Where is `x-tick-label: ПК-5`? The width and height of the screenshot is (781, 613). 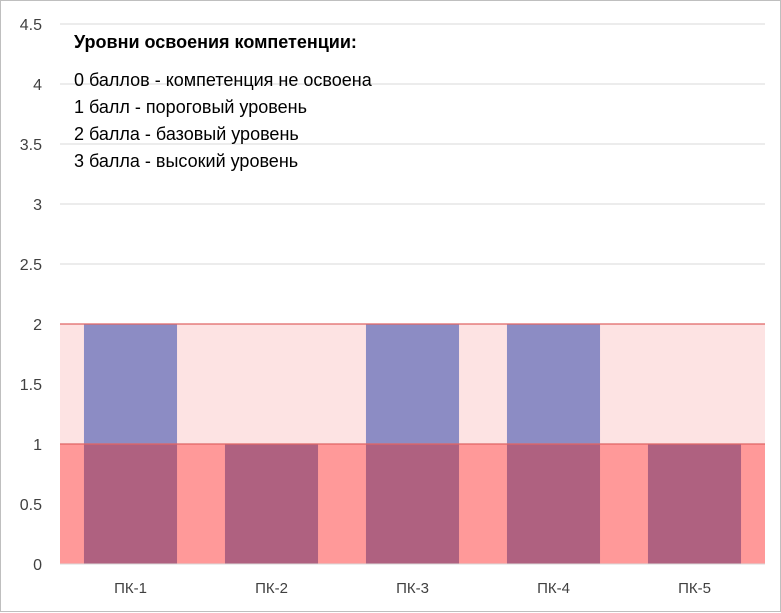
x-tick-label: ПК-5 is located at coordinates (694, 588).